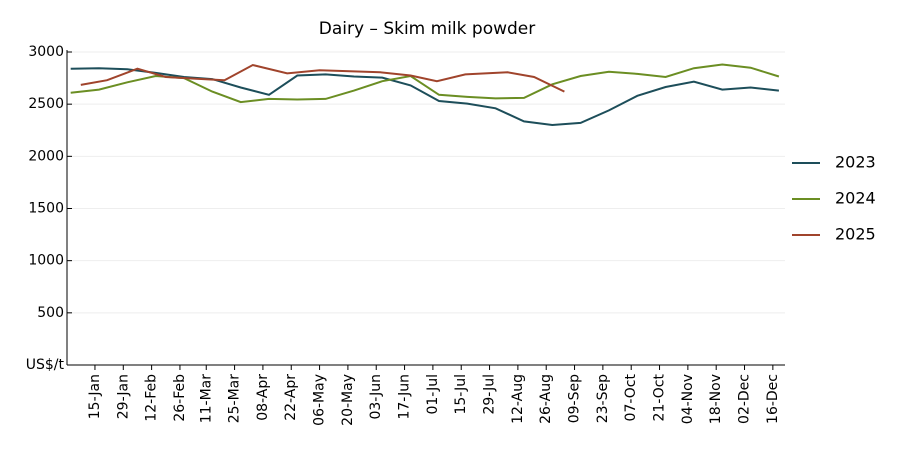 This screenshot has width=900, height=454. I want to click on x-tick-label: 29-Jan, so click(123, 396).